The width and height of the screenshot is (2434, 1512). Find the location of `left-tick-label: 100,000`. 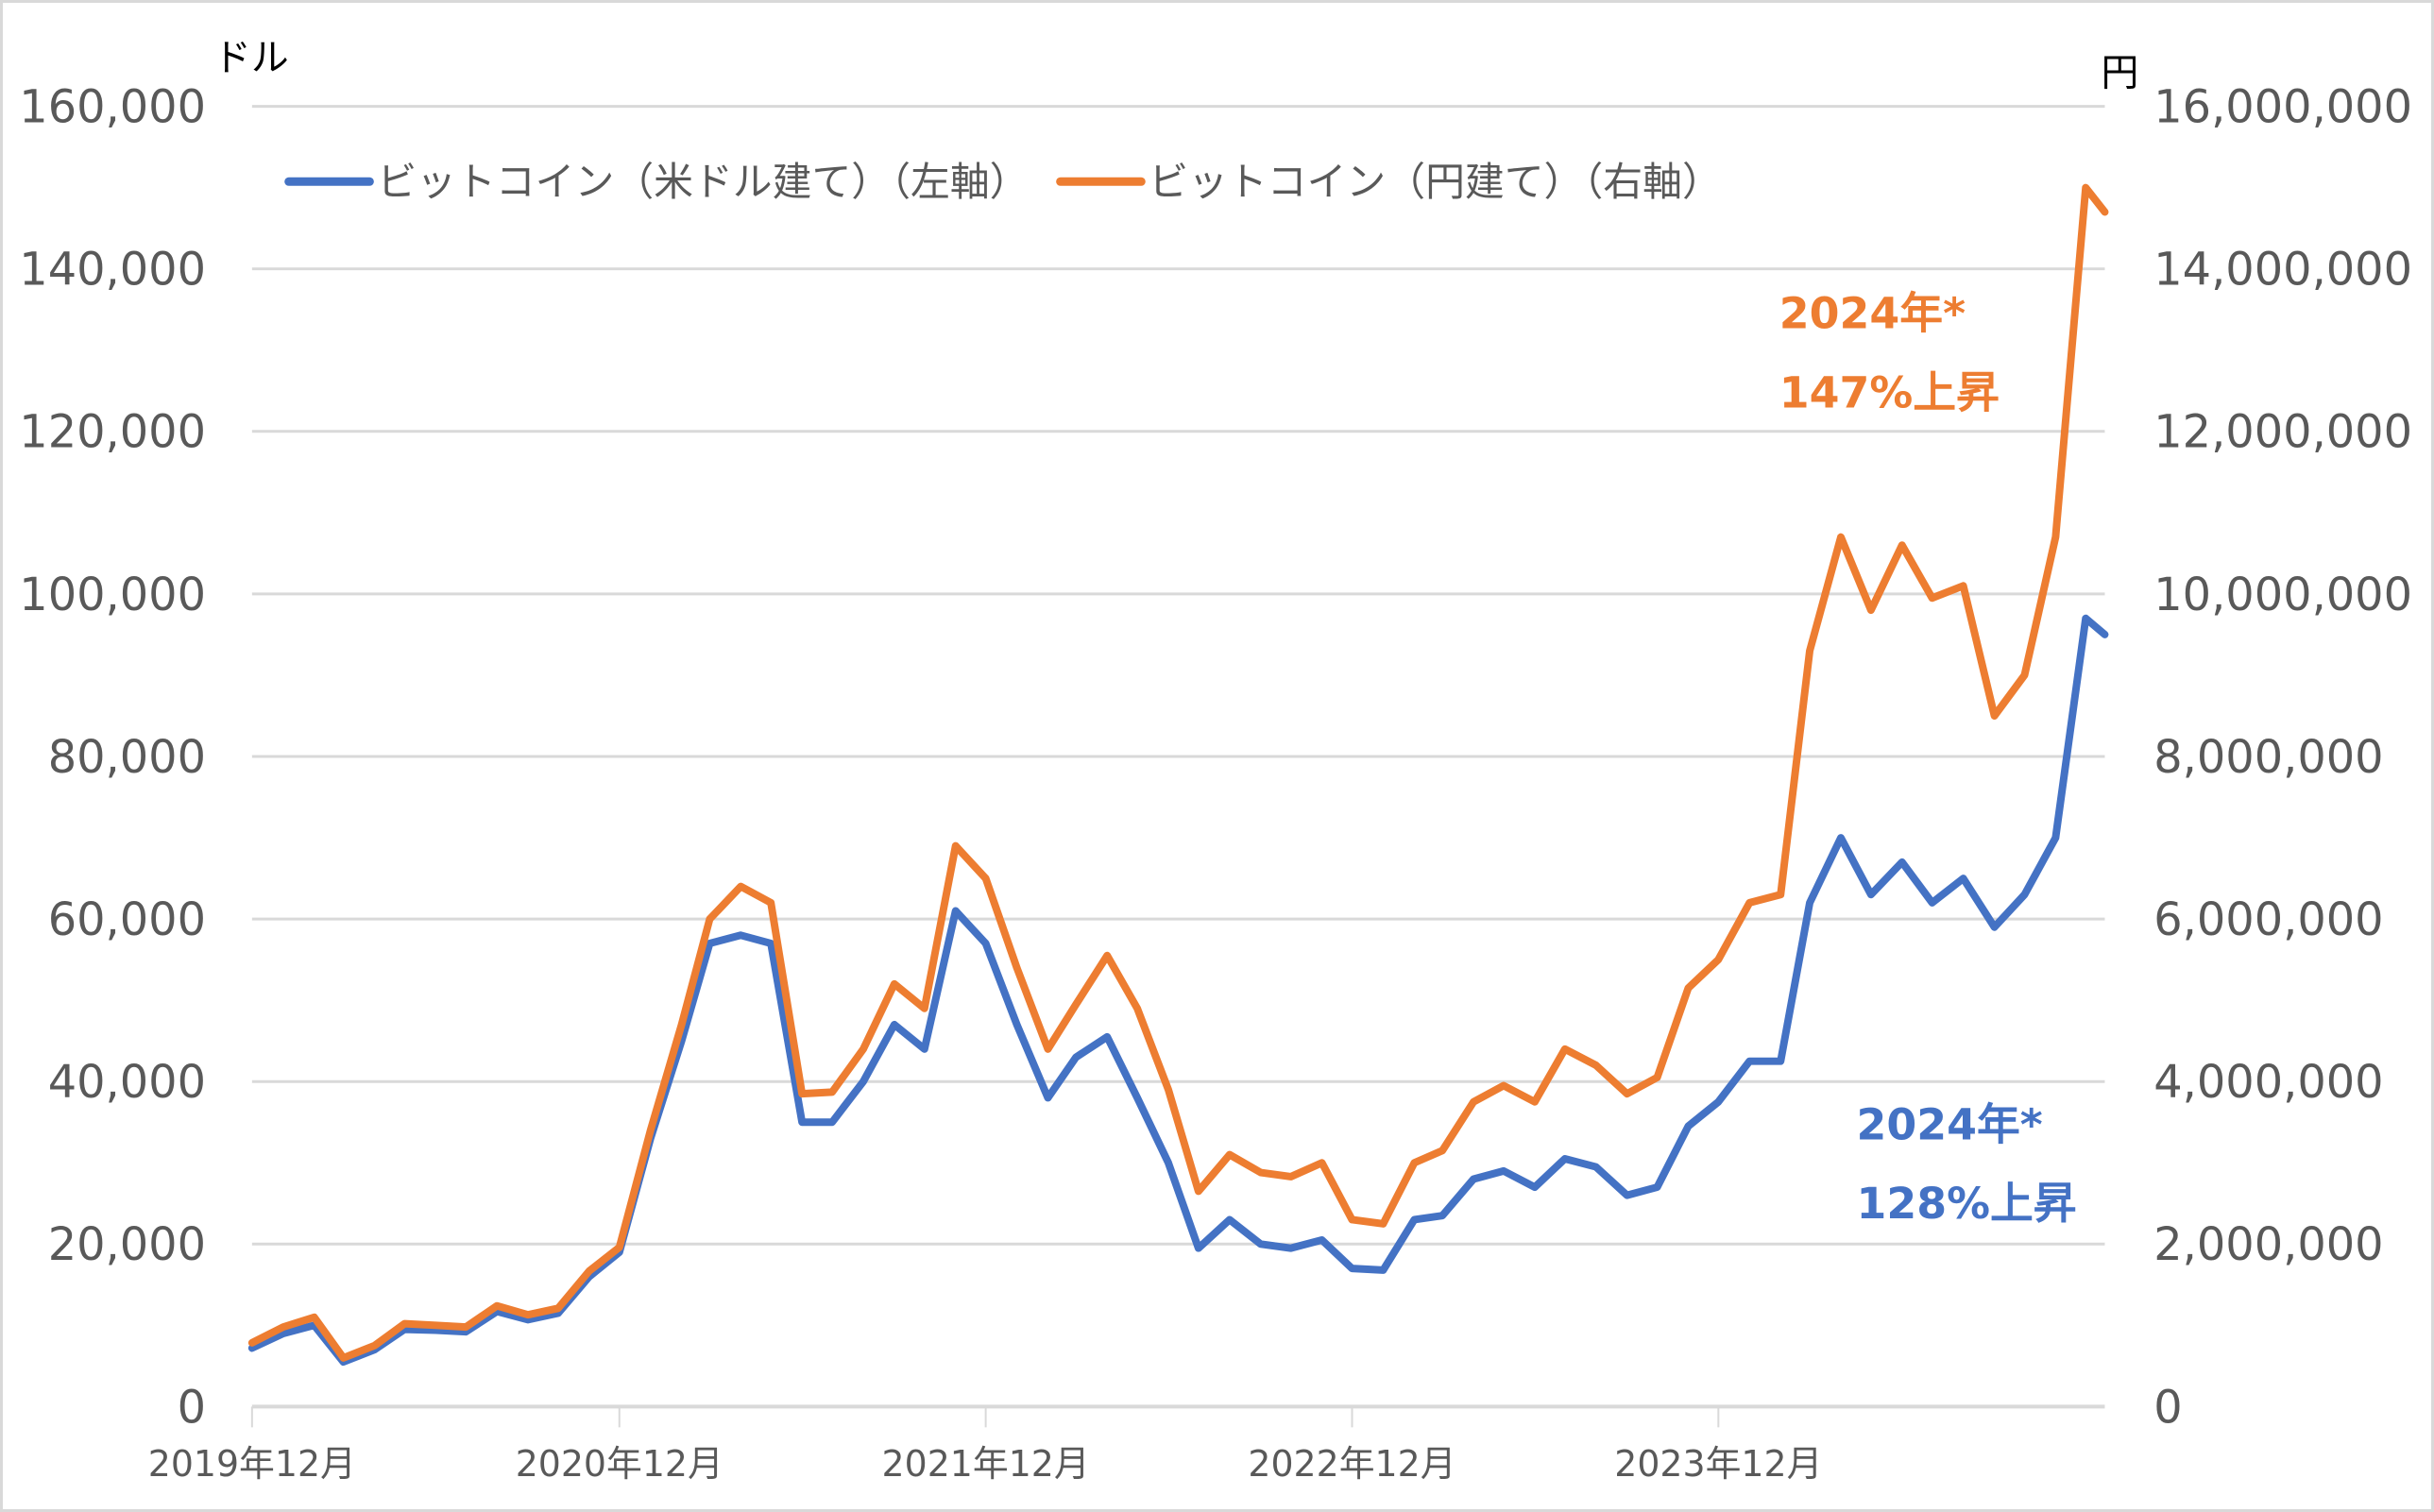

left-tick-label: 100,000 is located at coordinates (112, 595).